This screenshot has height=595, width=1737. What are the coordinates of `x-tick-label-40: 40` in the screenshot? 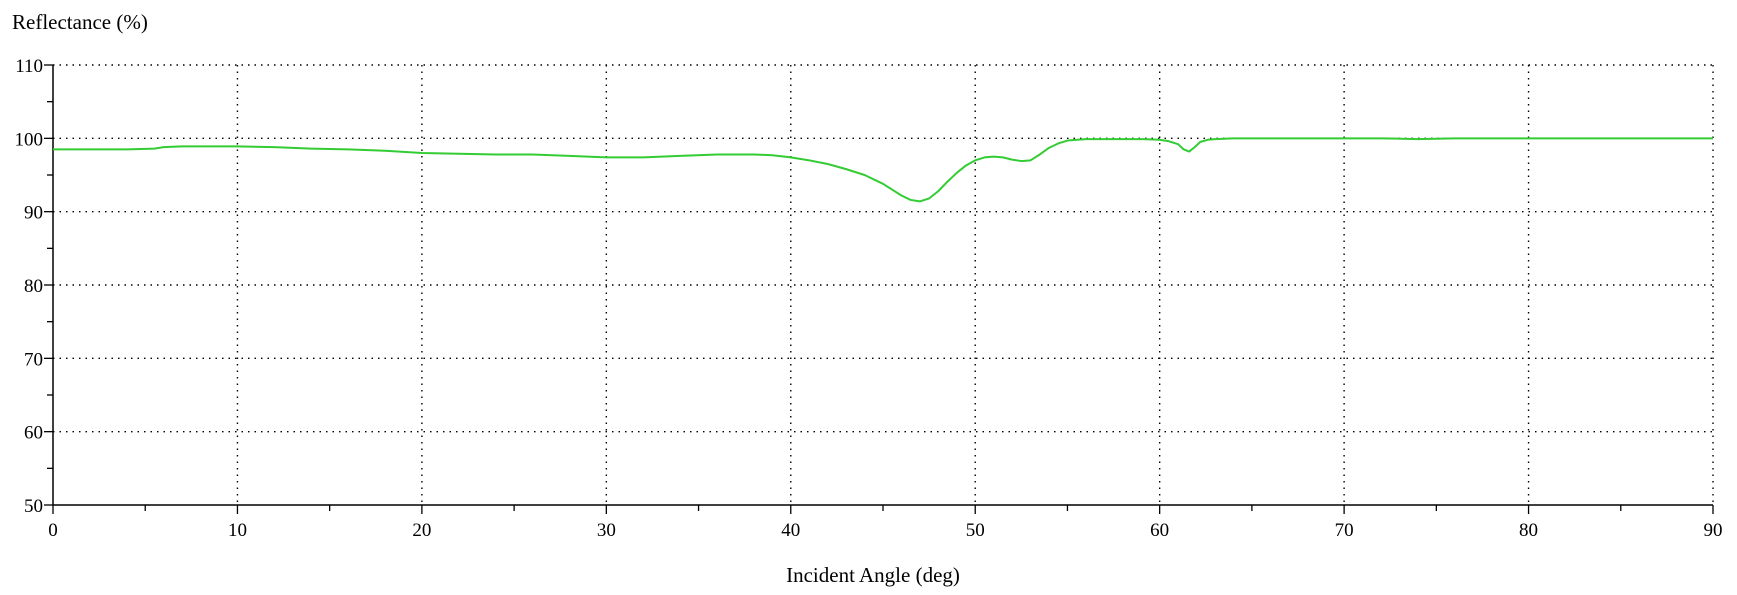 It's located at (790, 530).